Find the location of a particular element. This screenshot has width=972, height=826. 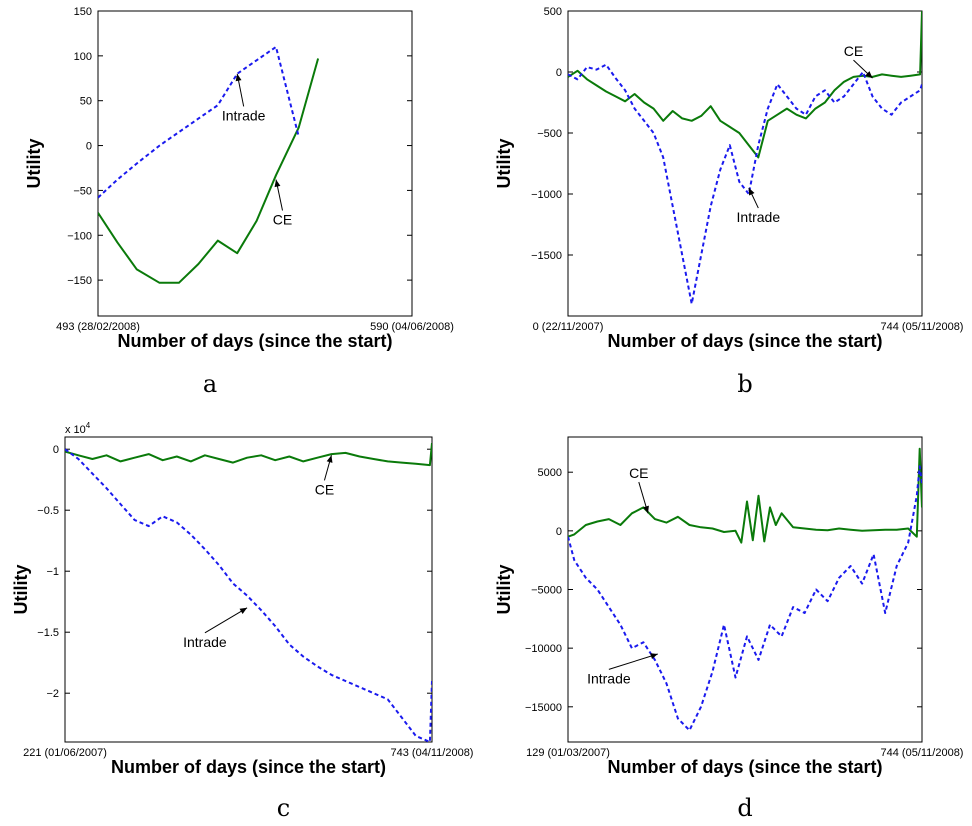

y-tick-label: −2 is located at coordinates (52, 694).